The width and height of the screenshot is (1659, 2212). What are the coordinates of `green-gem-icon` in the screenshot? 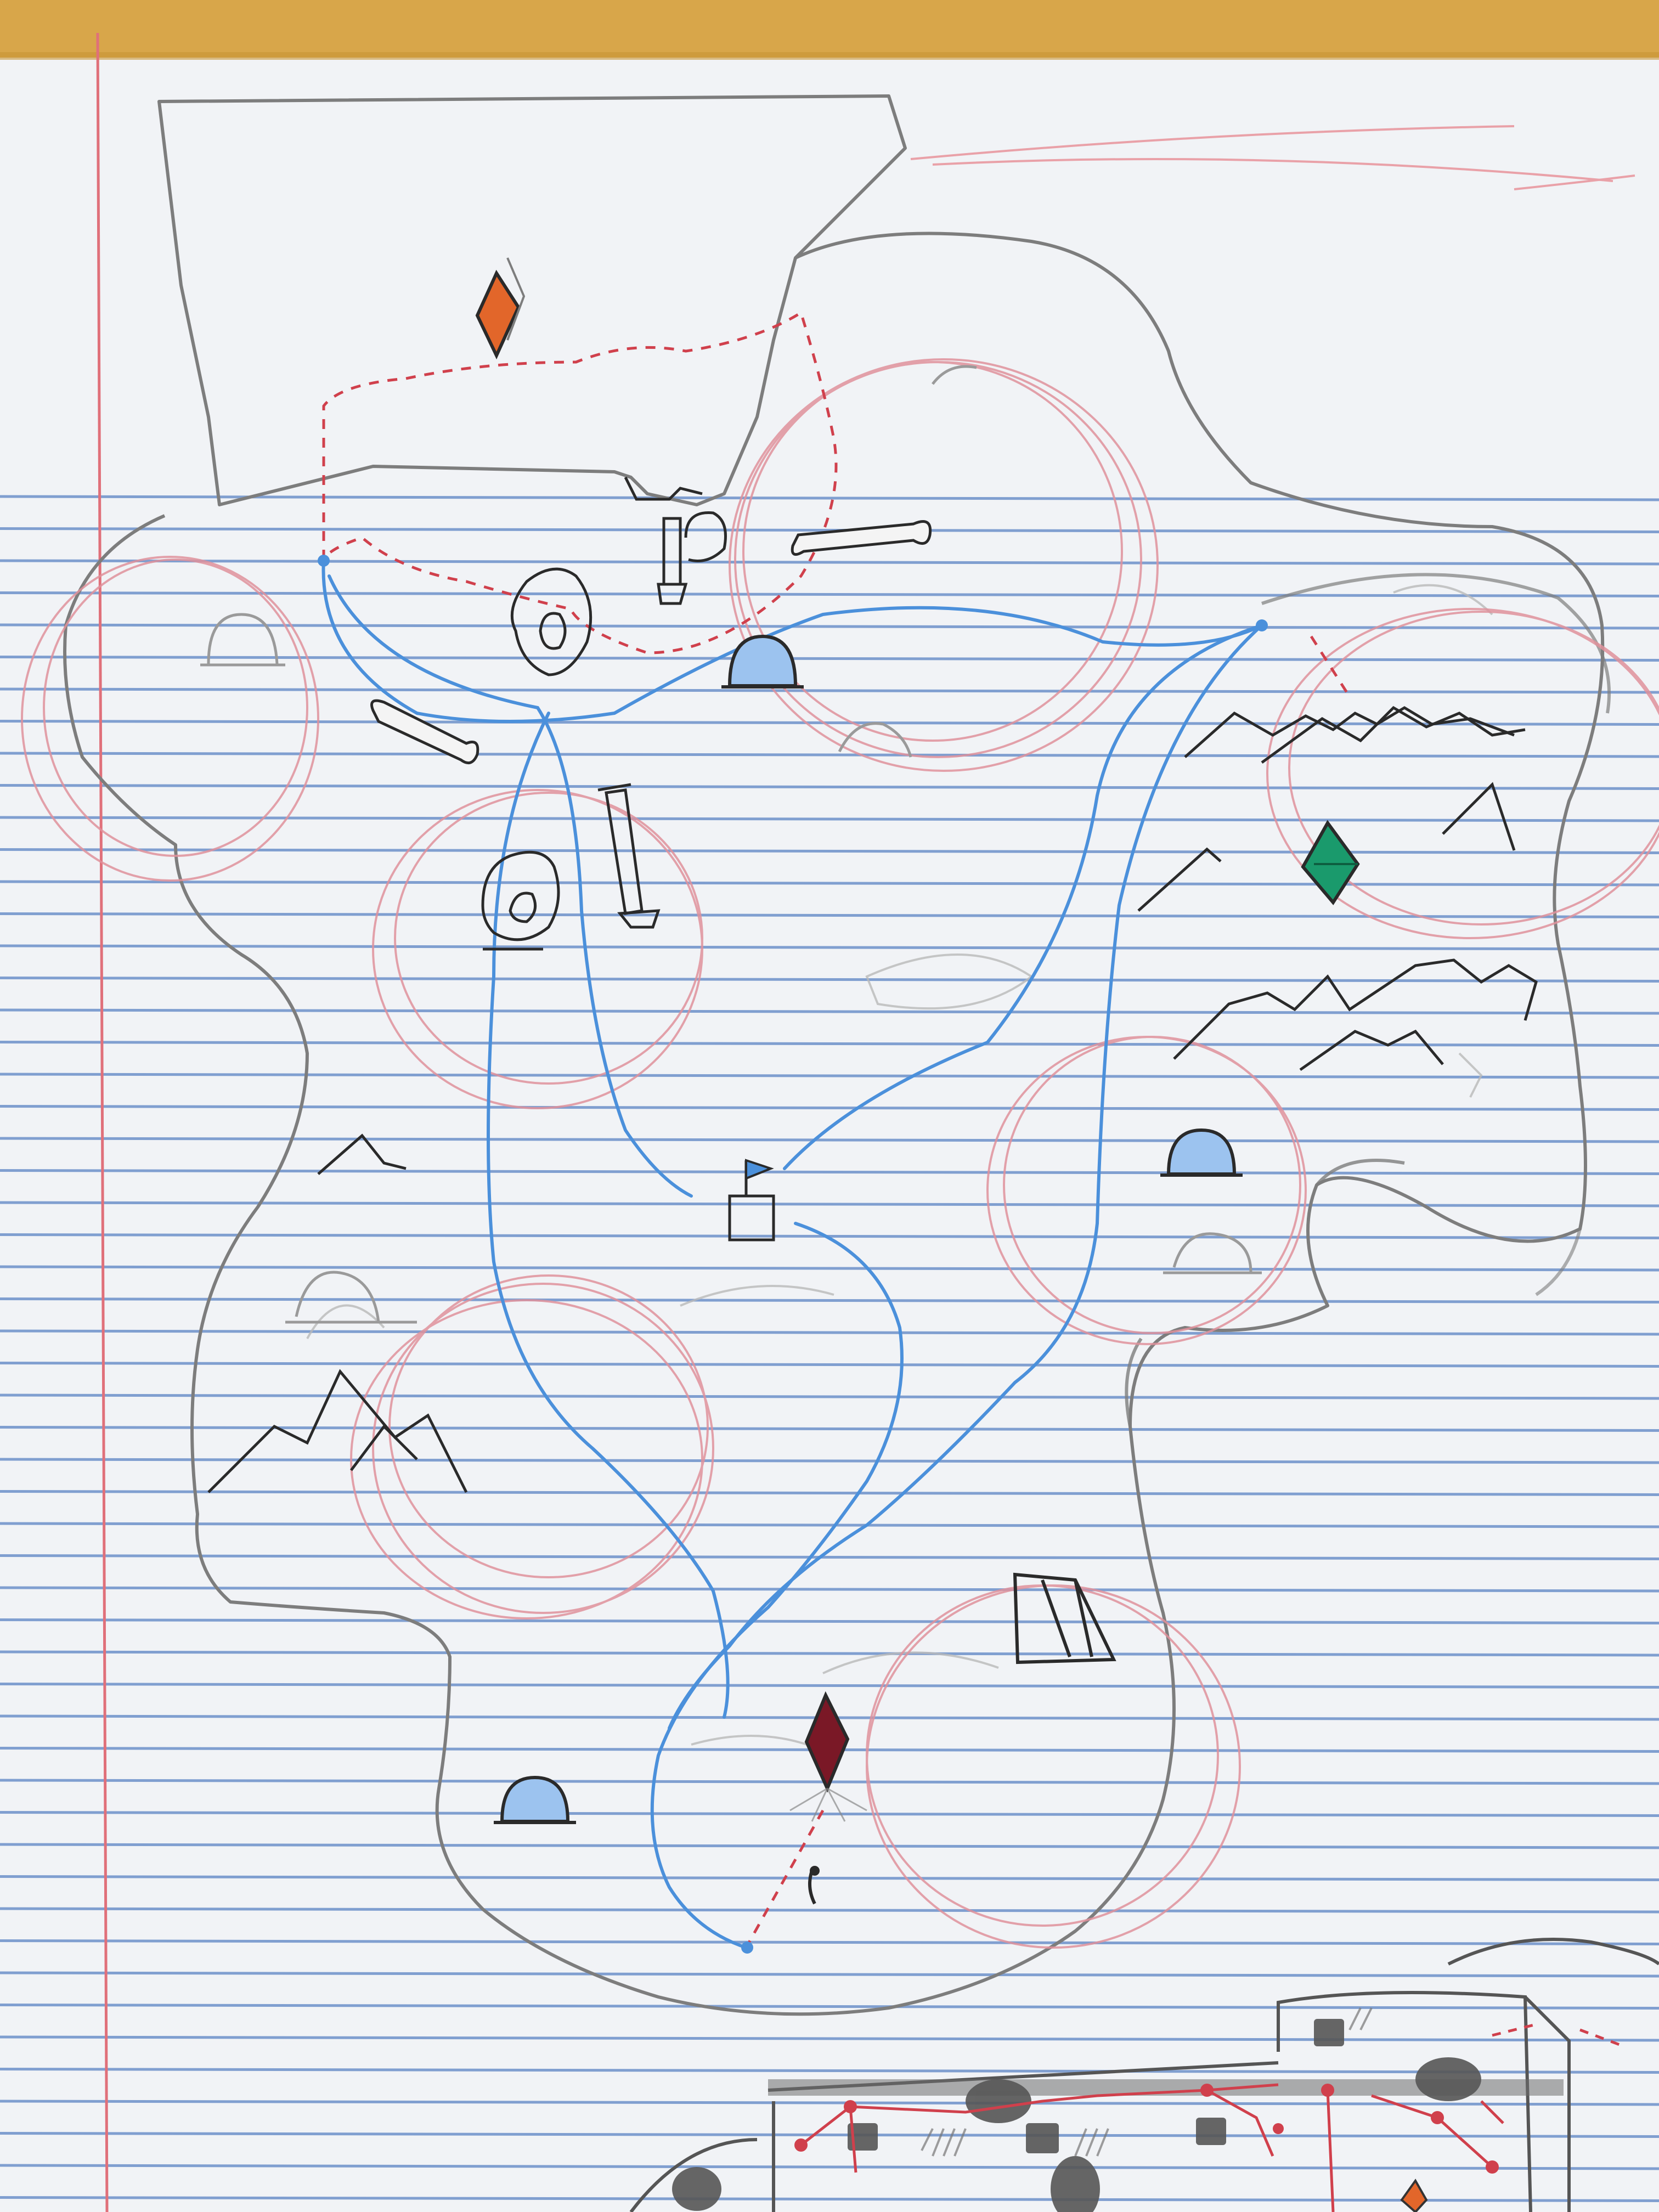 It's located at (1331, 863).